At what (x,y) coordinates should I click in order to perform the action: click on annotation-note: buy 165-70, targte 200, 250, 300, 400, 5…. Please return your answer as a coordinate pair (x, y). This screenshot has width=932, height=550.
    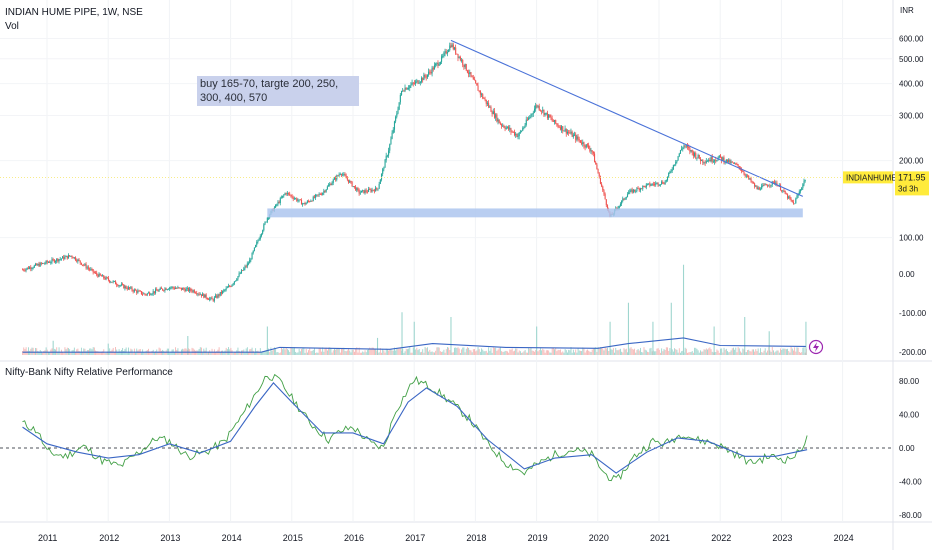
    Looking at the image, I should click on (278, 91).